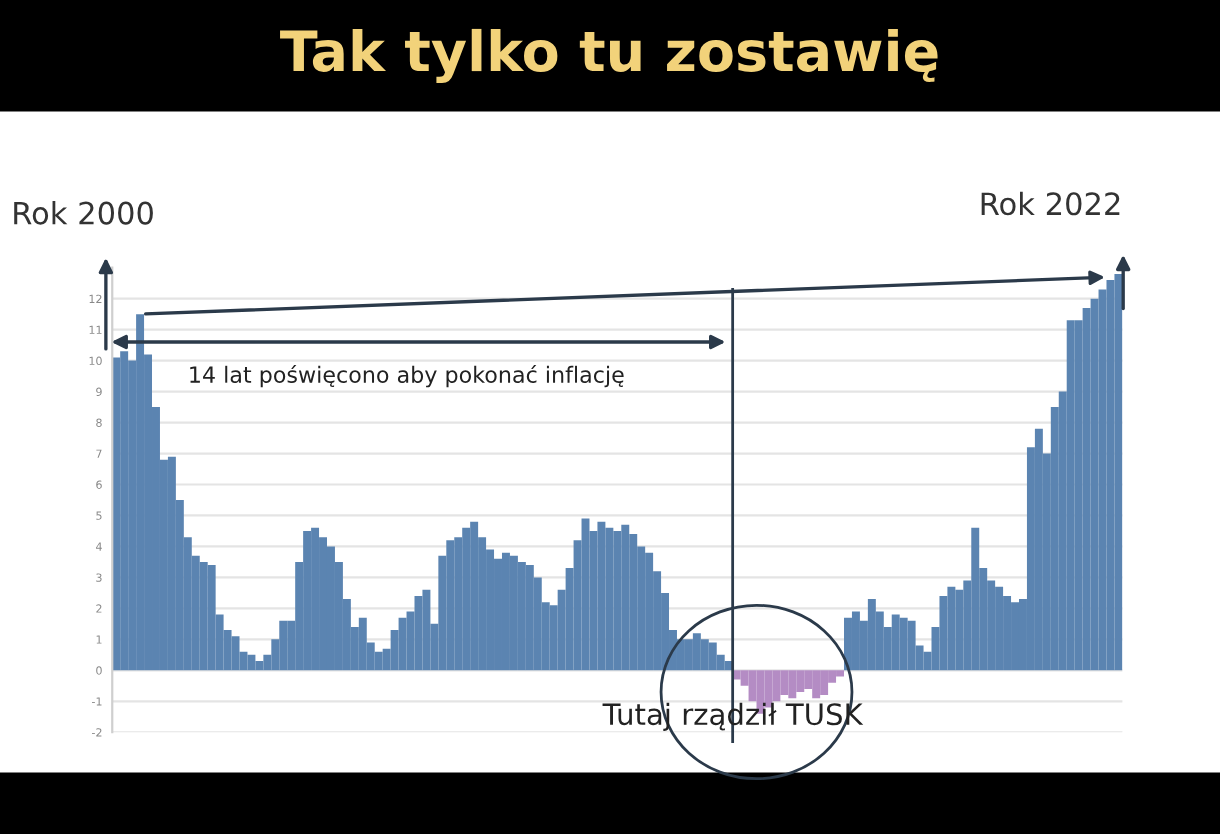  What do you see at coordinates (407, 376) in the screenshot?
I see `annotation: 14 lat poświęcono aby pokonać inflację` at bounding box center [407, 376].